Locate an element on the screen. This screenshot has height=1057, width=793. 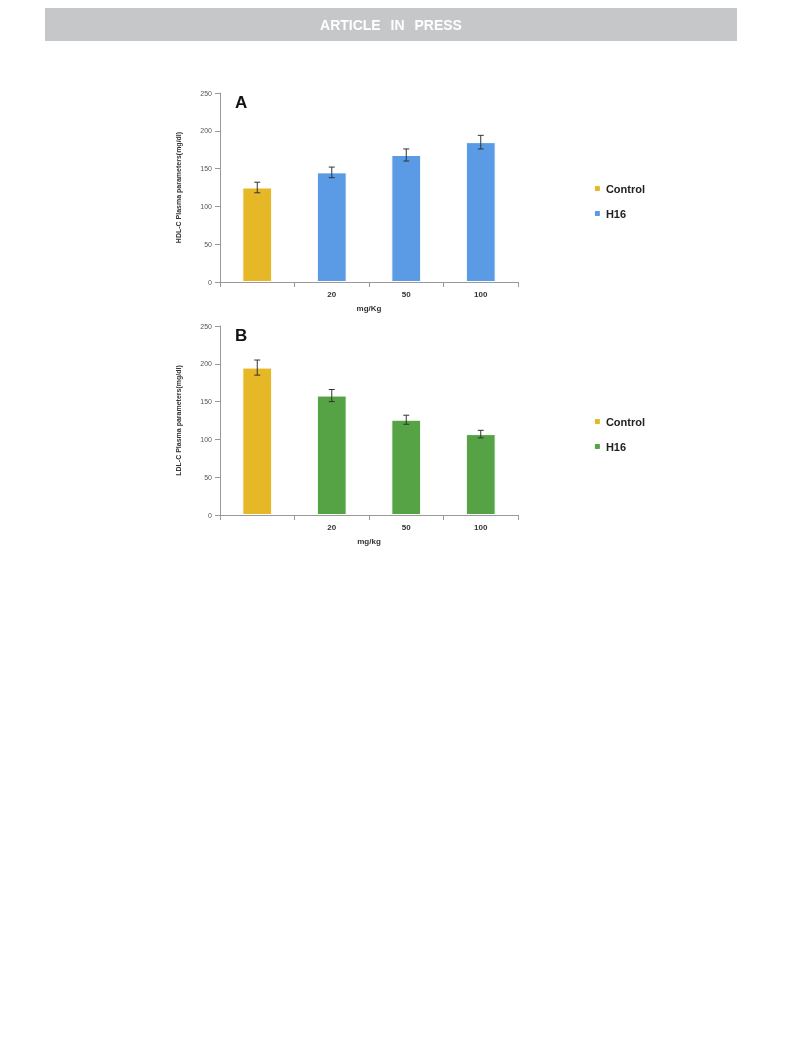
x-axis-title: mg/Kg is located at coordinates (369, 308).